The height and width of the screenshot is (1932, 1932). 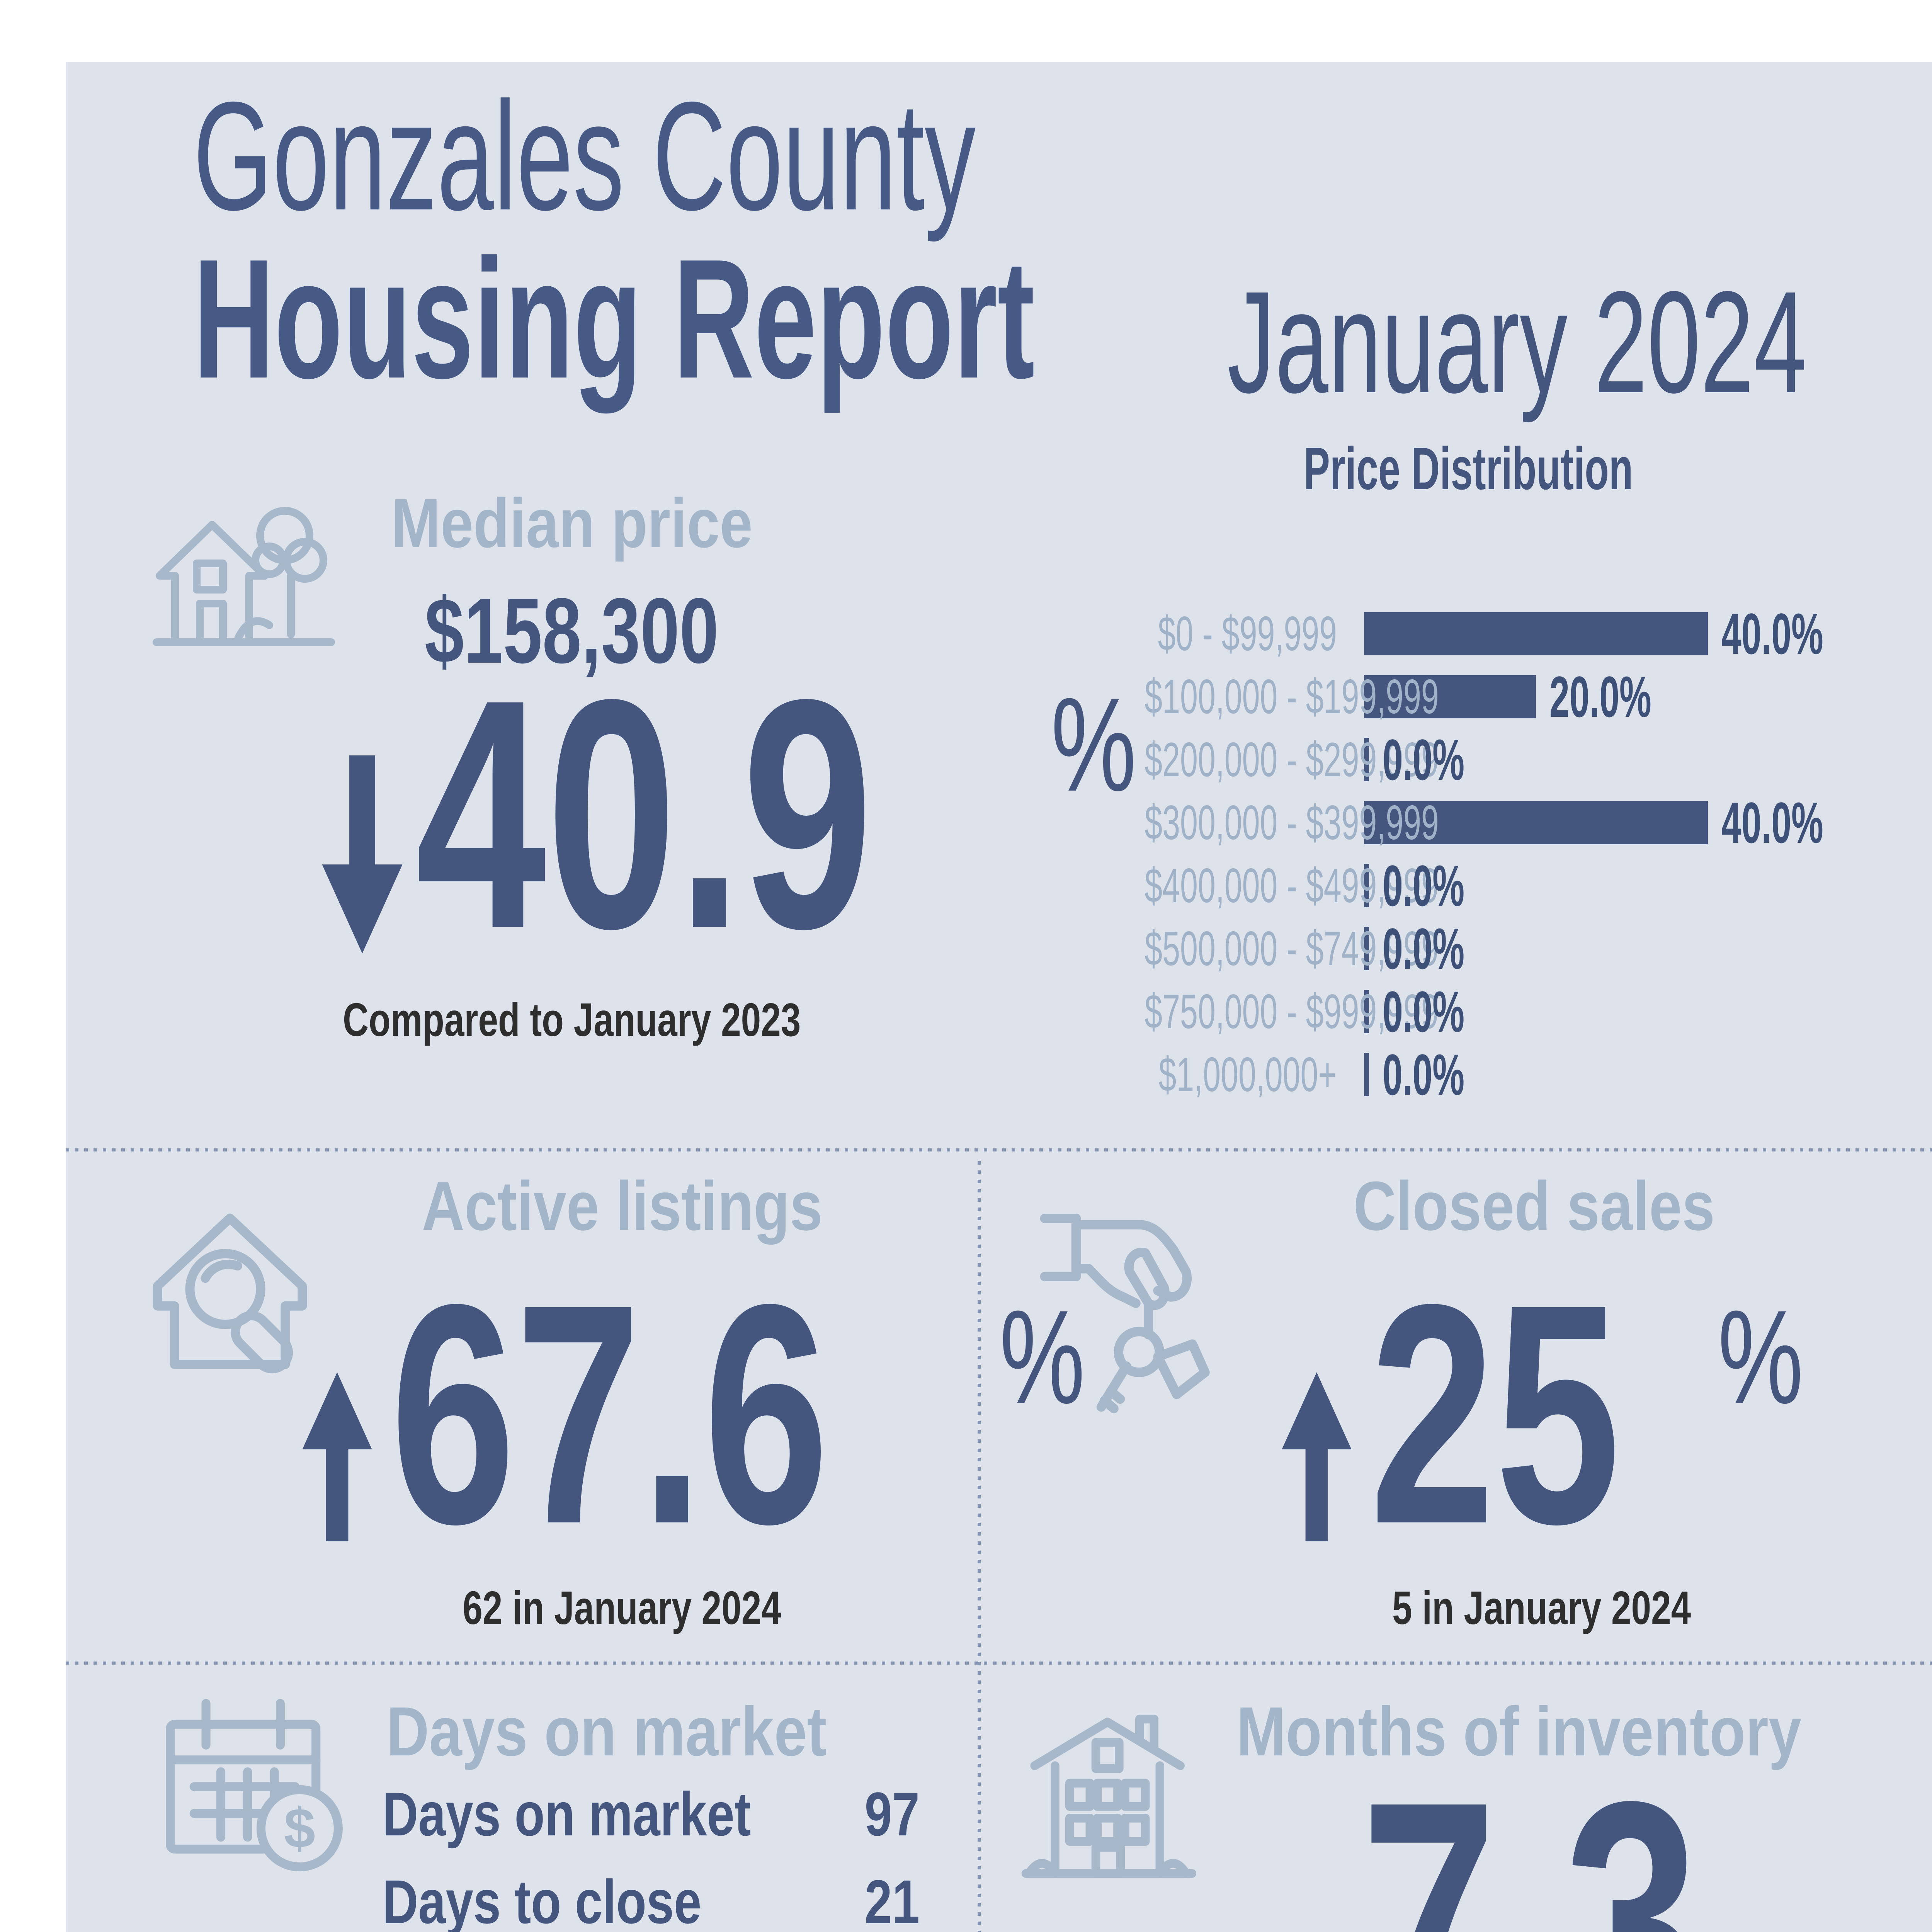 I want to click on chart-category-label: $200,000 - $299,999, so click(x=1292, y=760).